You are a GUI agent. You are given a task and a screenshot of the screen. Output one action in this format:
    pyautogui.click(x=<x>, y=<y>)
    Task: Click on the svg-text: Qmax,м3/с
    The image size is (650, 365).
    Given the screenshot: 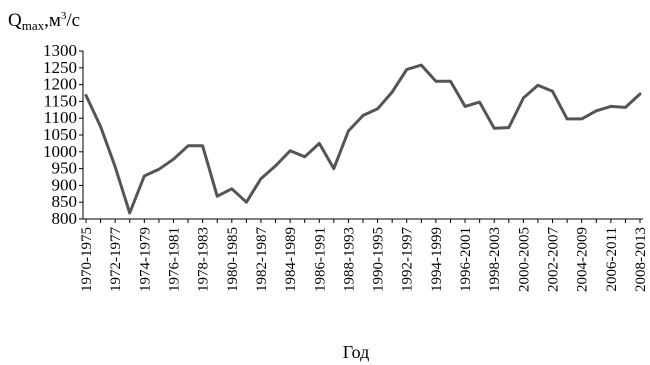 What is the action you would take?
    pyautogui.click(x=44, y=21)
    